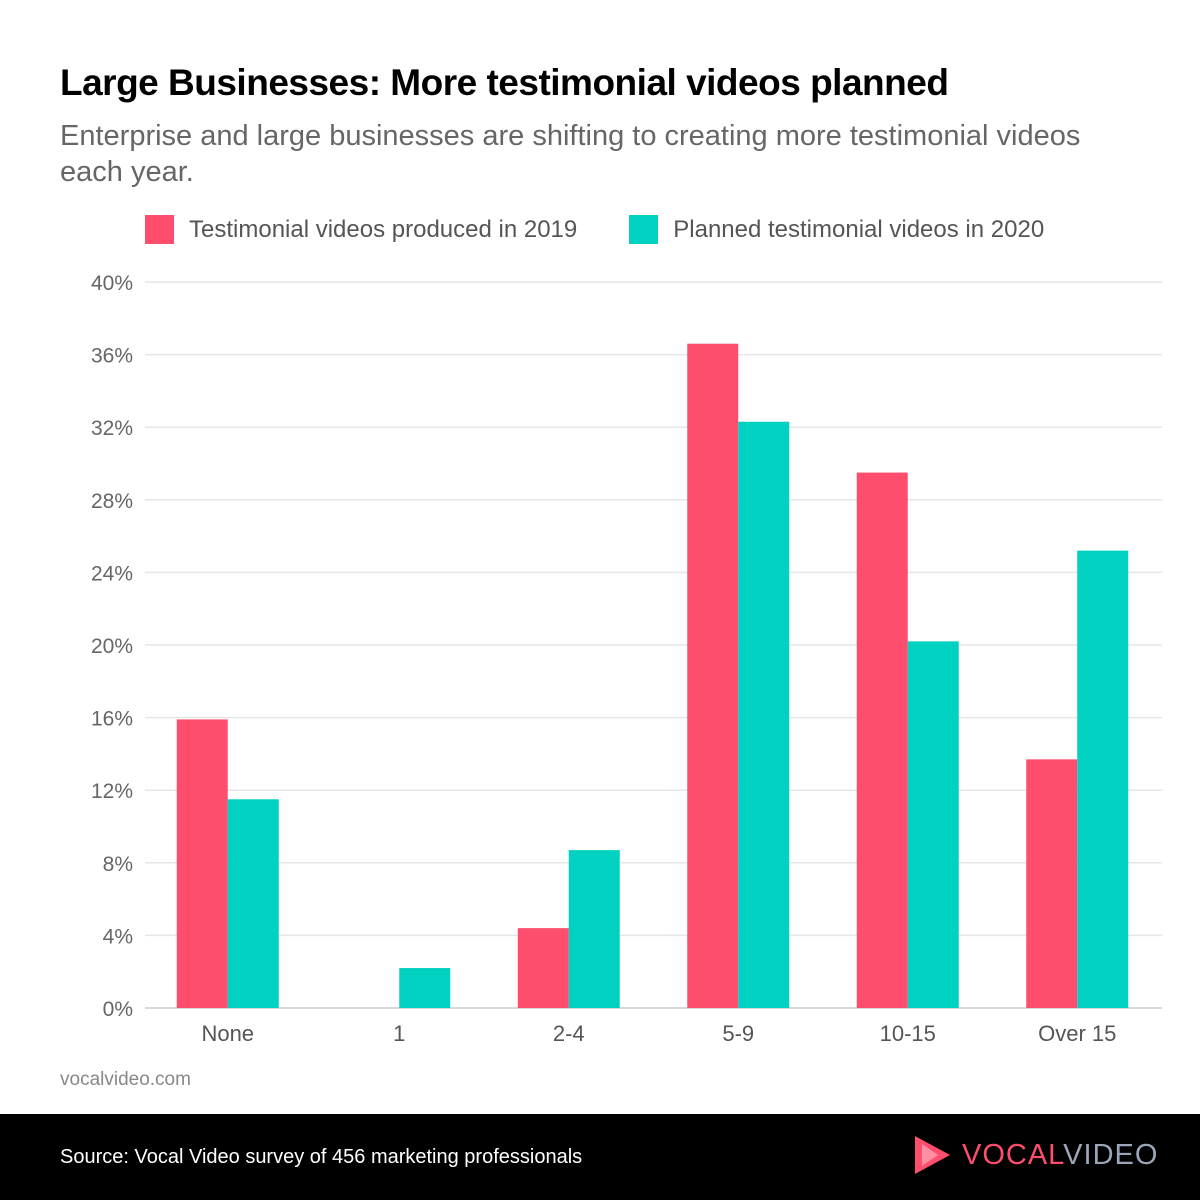 The width and height of the screenshot is (1200, 1200). Describe the element at coordinates (932, 1155) in the screenshot. I see `play-logo-icon` at that location.